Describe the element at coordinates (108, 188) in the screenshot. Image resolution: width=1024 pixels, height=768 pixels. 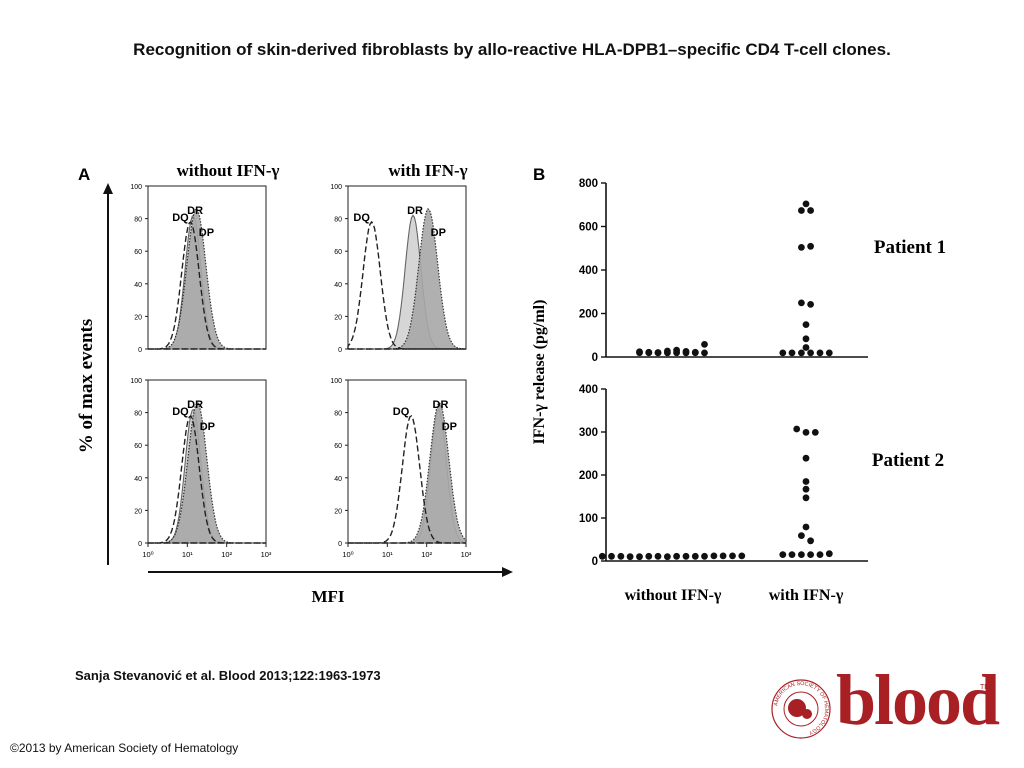
I see `y-arrowhead-a` at that location.